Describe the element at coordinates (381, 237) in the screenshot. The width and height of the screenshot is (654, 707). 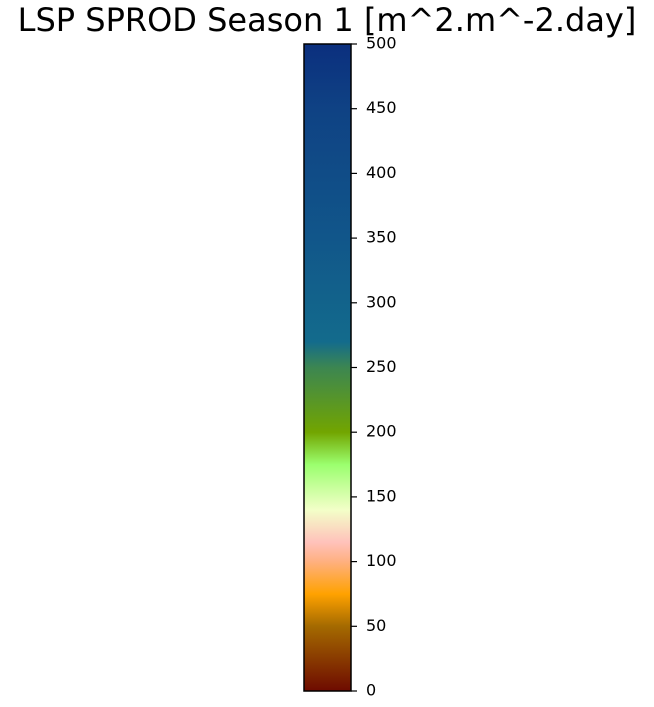
I see `tick-label-350: 350` at that location.